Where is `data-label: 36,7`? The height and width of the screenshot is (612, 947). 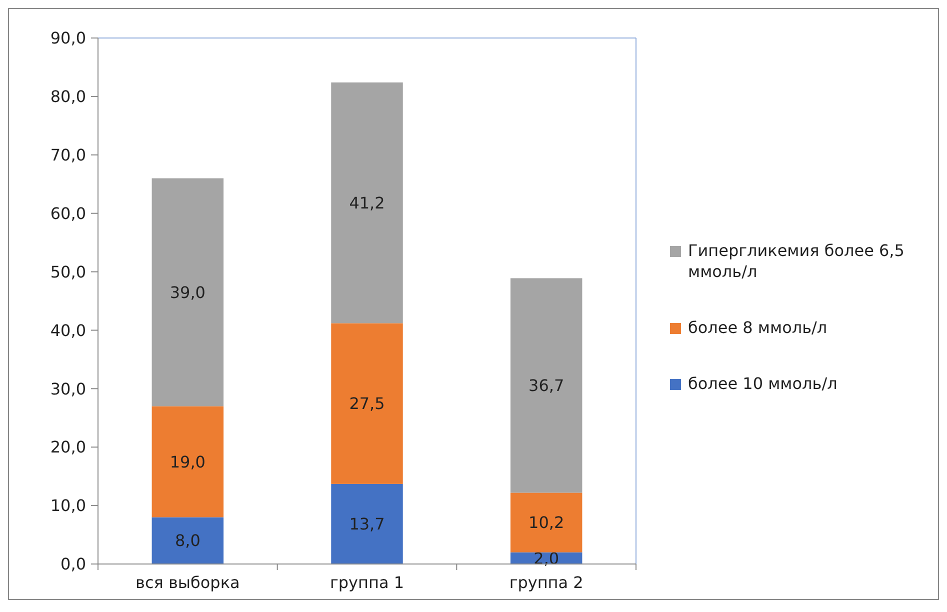 data-label: 36,7 is located at coordinates (546, 386).